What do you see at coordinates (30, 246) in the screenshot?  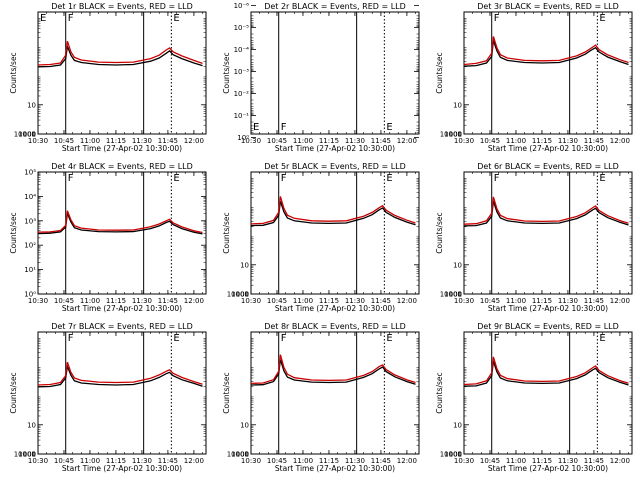 I see `y-tick-label: 10²` at bounding box center [30, 246].